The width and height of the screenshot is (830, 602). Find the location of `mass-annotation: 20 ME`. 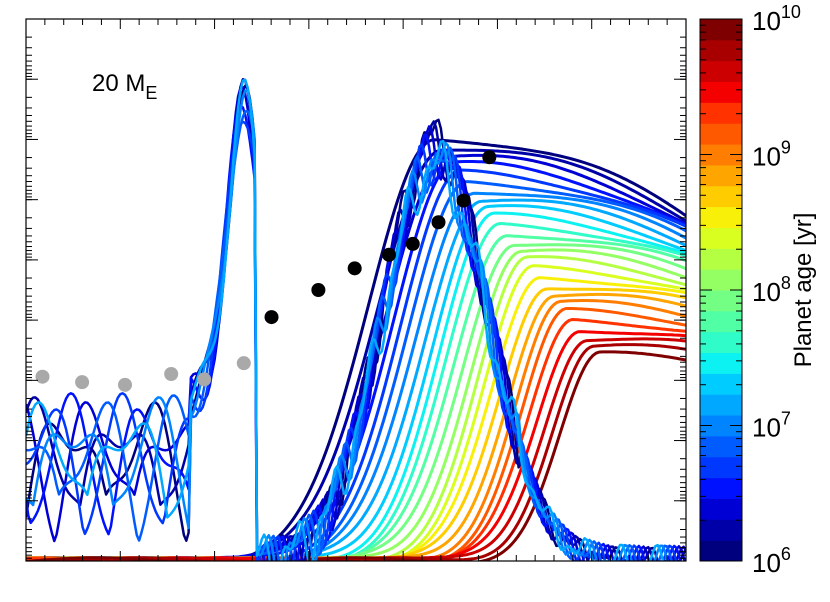

mass-annotation: 20 ME is located at coordinates (124, 86).